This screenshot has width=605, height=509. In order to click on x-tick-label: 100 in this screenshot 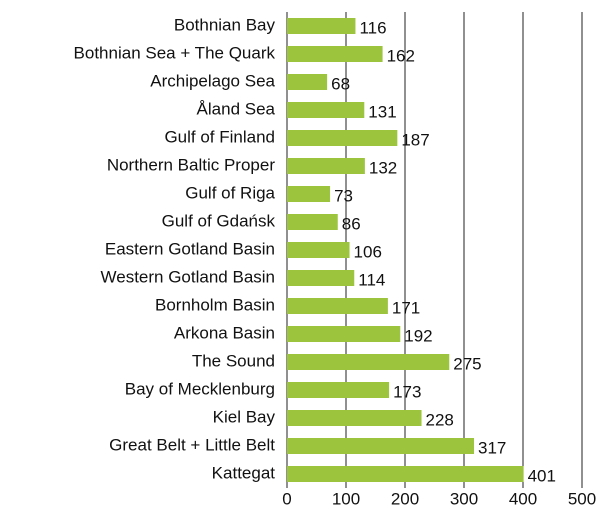, I will do `click(346, 498)`.